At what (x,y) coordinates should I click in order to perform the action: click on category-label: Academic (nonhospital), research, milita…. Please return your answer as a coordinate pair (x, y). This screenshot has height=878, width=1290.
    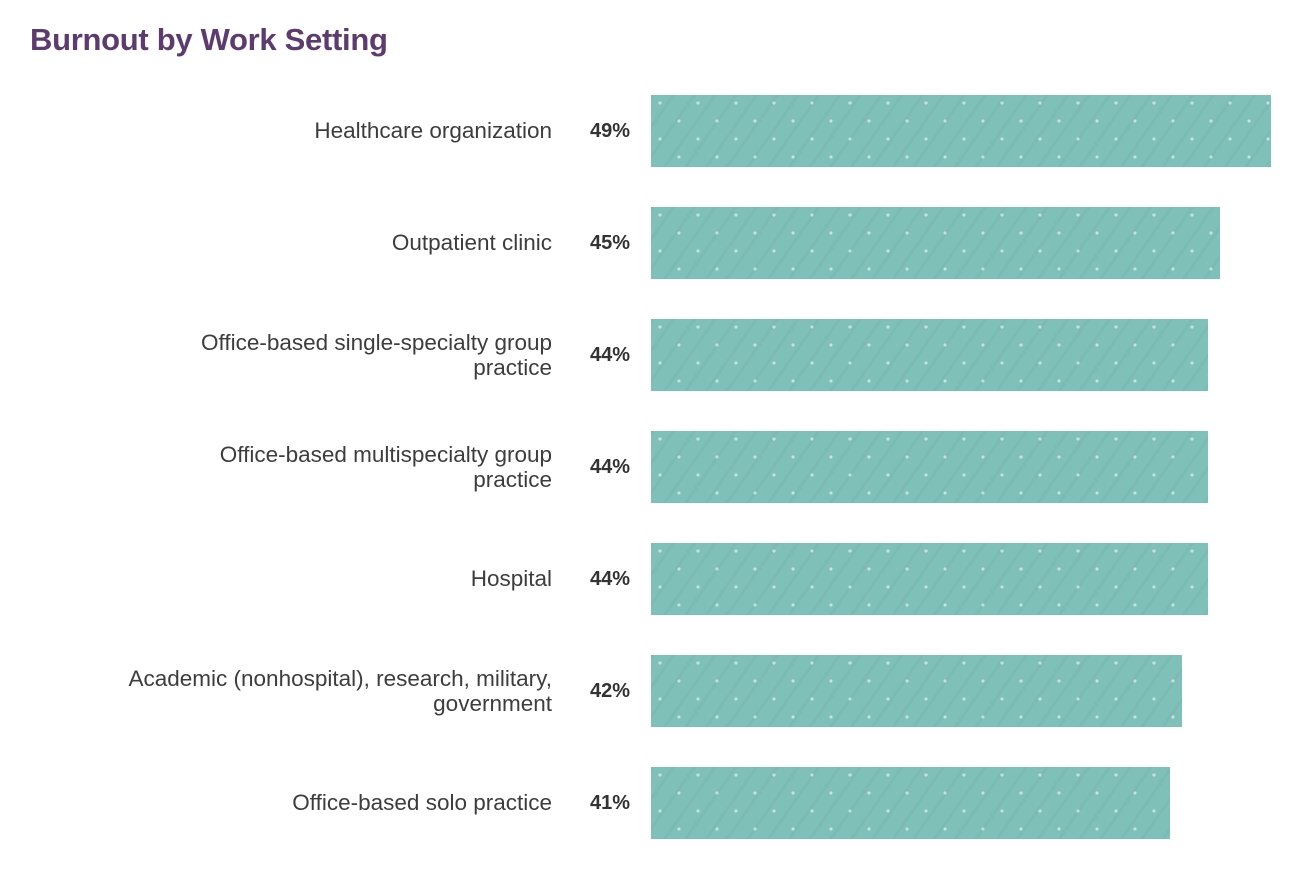
    Looking at the image, I should click on (340, 690).